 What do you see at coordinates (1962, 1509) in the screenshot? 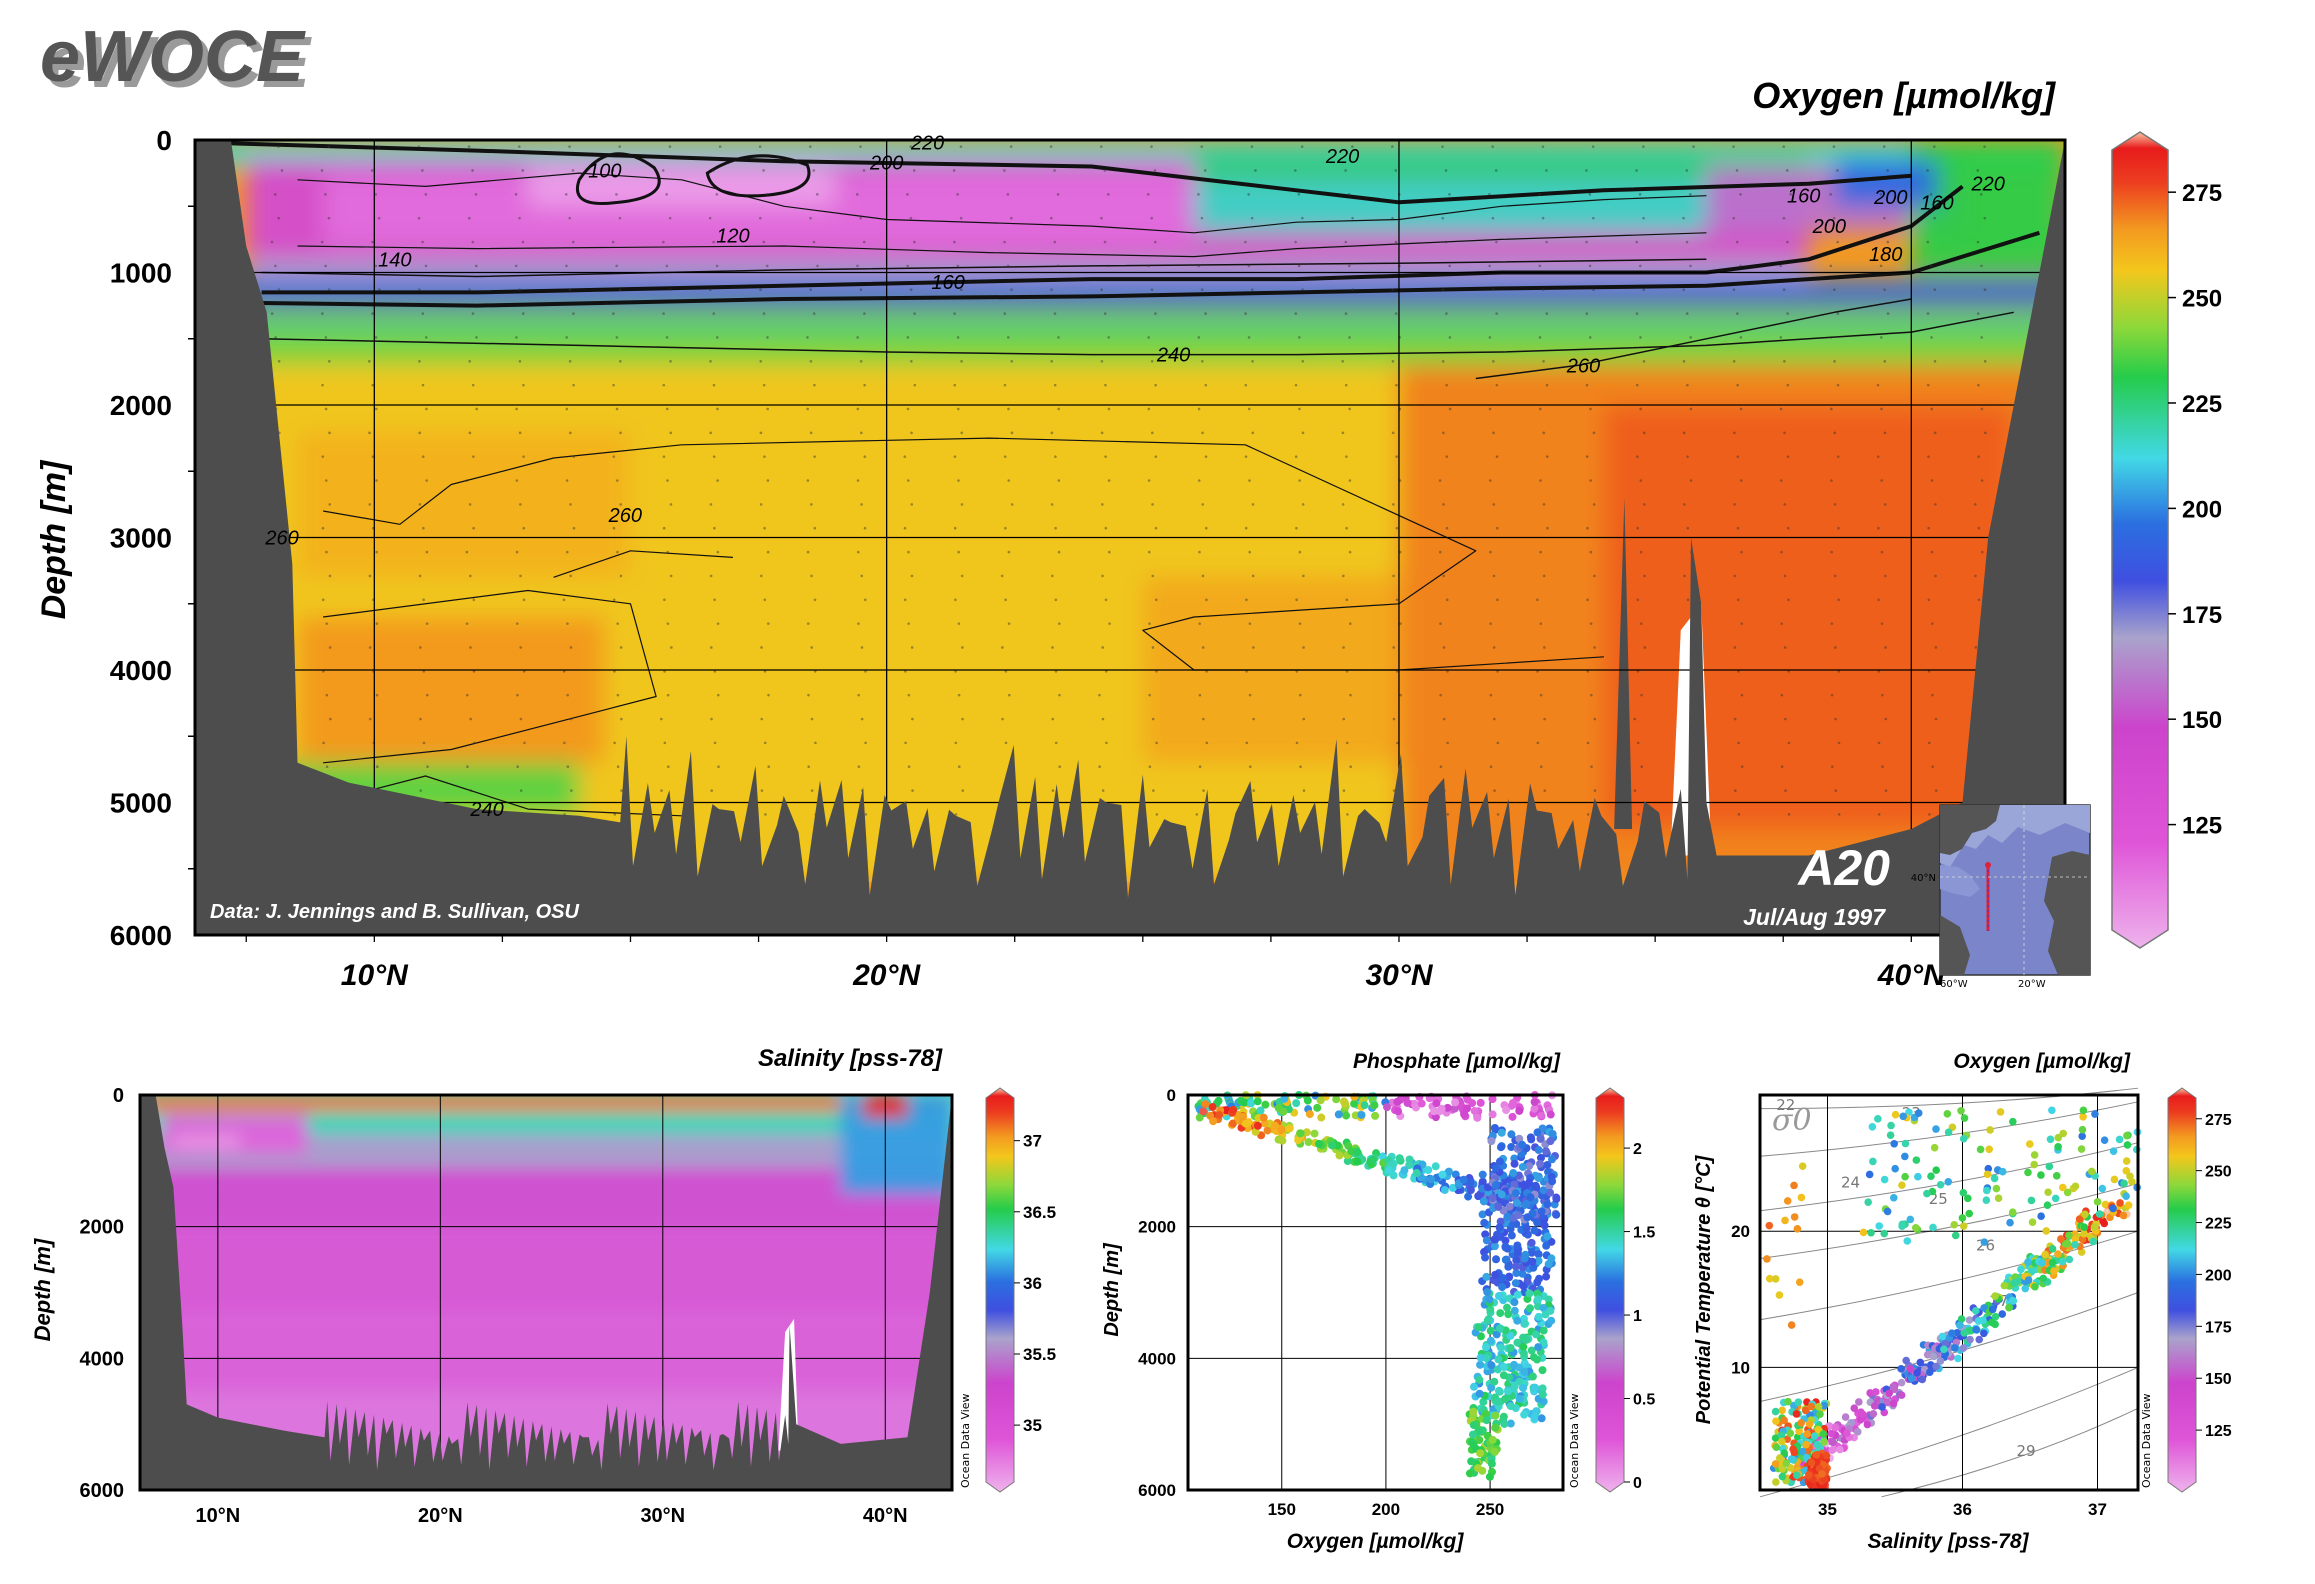
I see `ts-x-axis: 35 36 37` at bounding box center [1962, 1509].